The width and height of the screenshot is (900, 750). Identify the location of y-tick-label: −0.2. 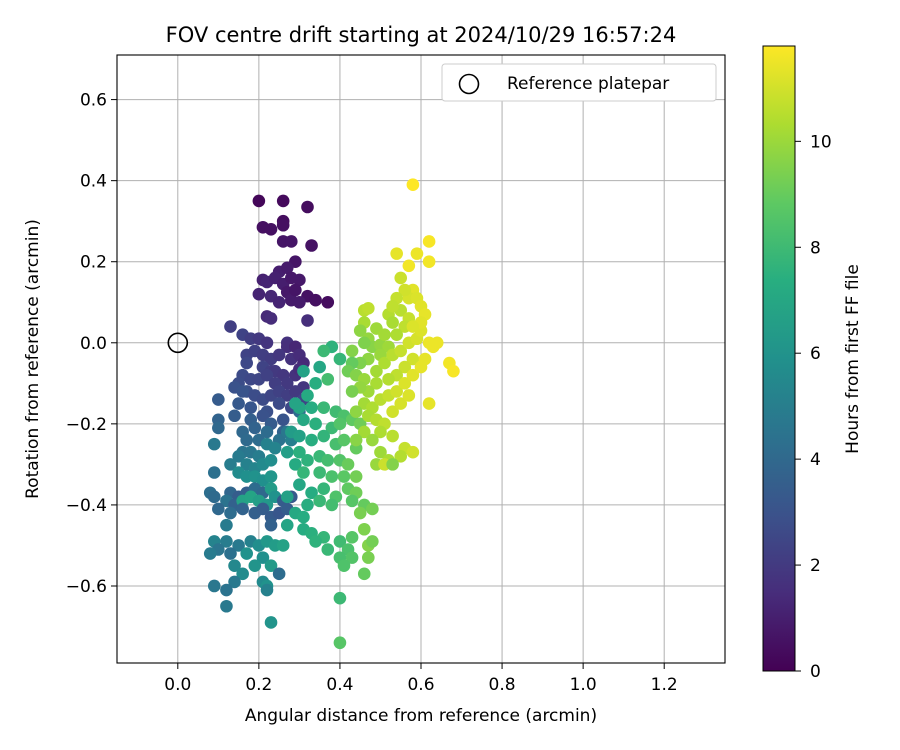
(86, 425).